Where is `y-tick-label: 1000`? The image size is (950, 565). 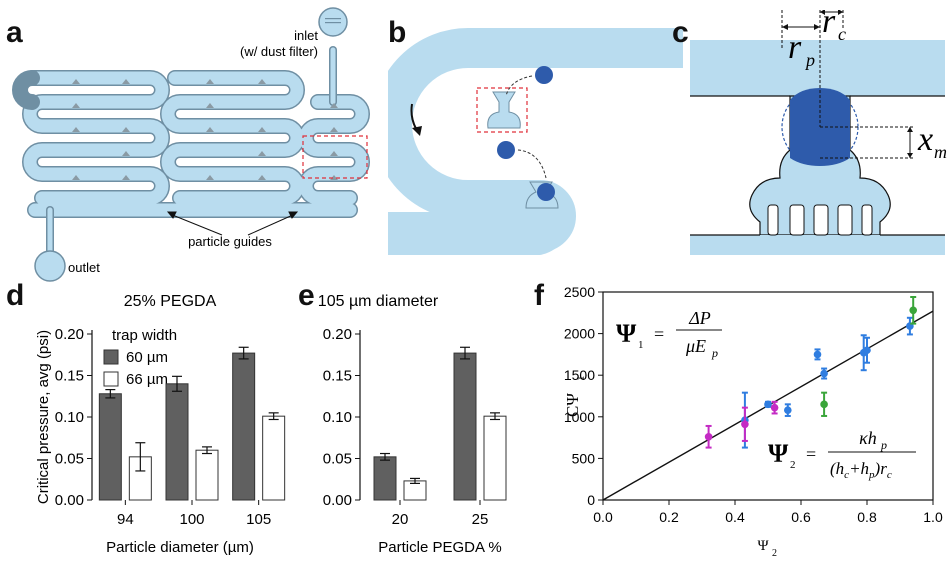 y-tick-label: 1000 is located at coordinates (579, 417).